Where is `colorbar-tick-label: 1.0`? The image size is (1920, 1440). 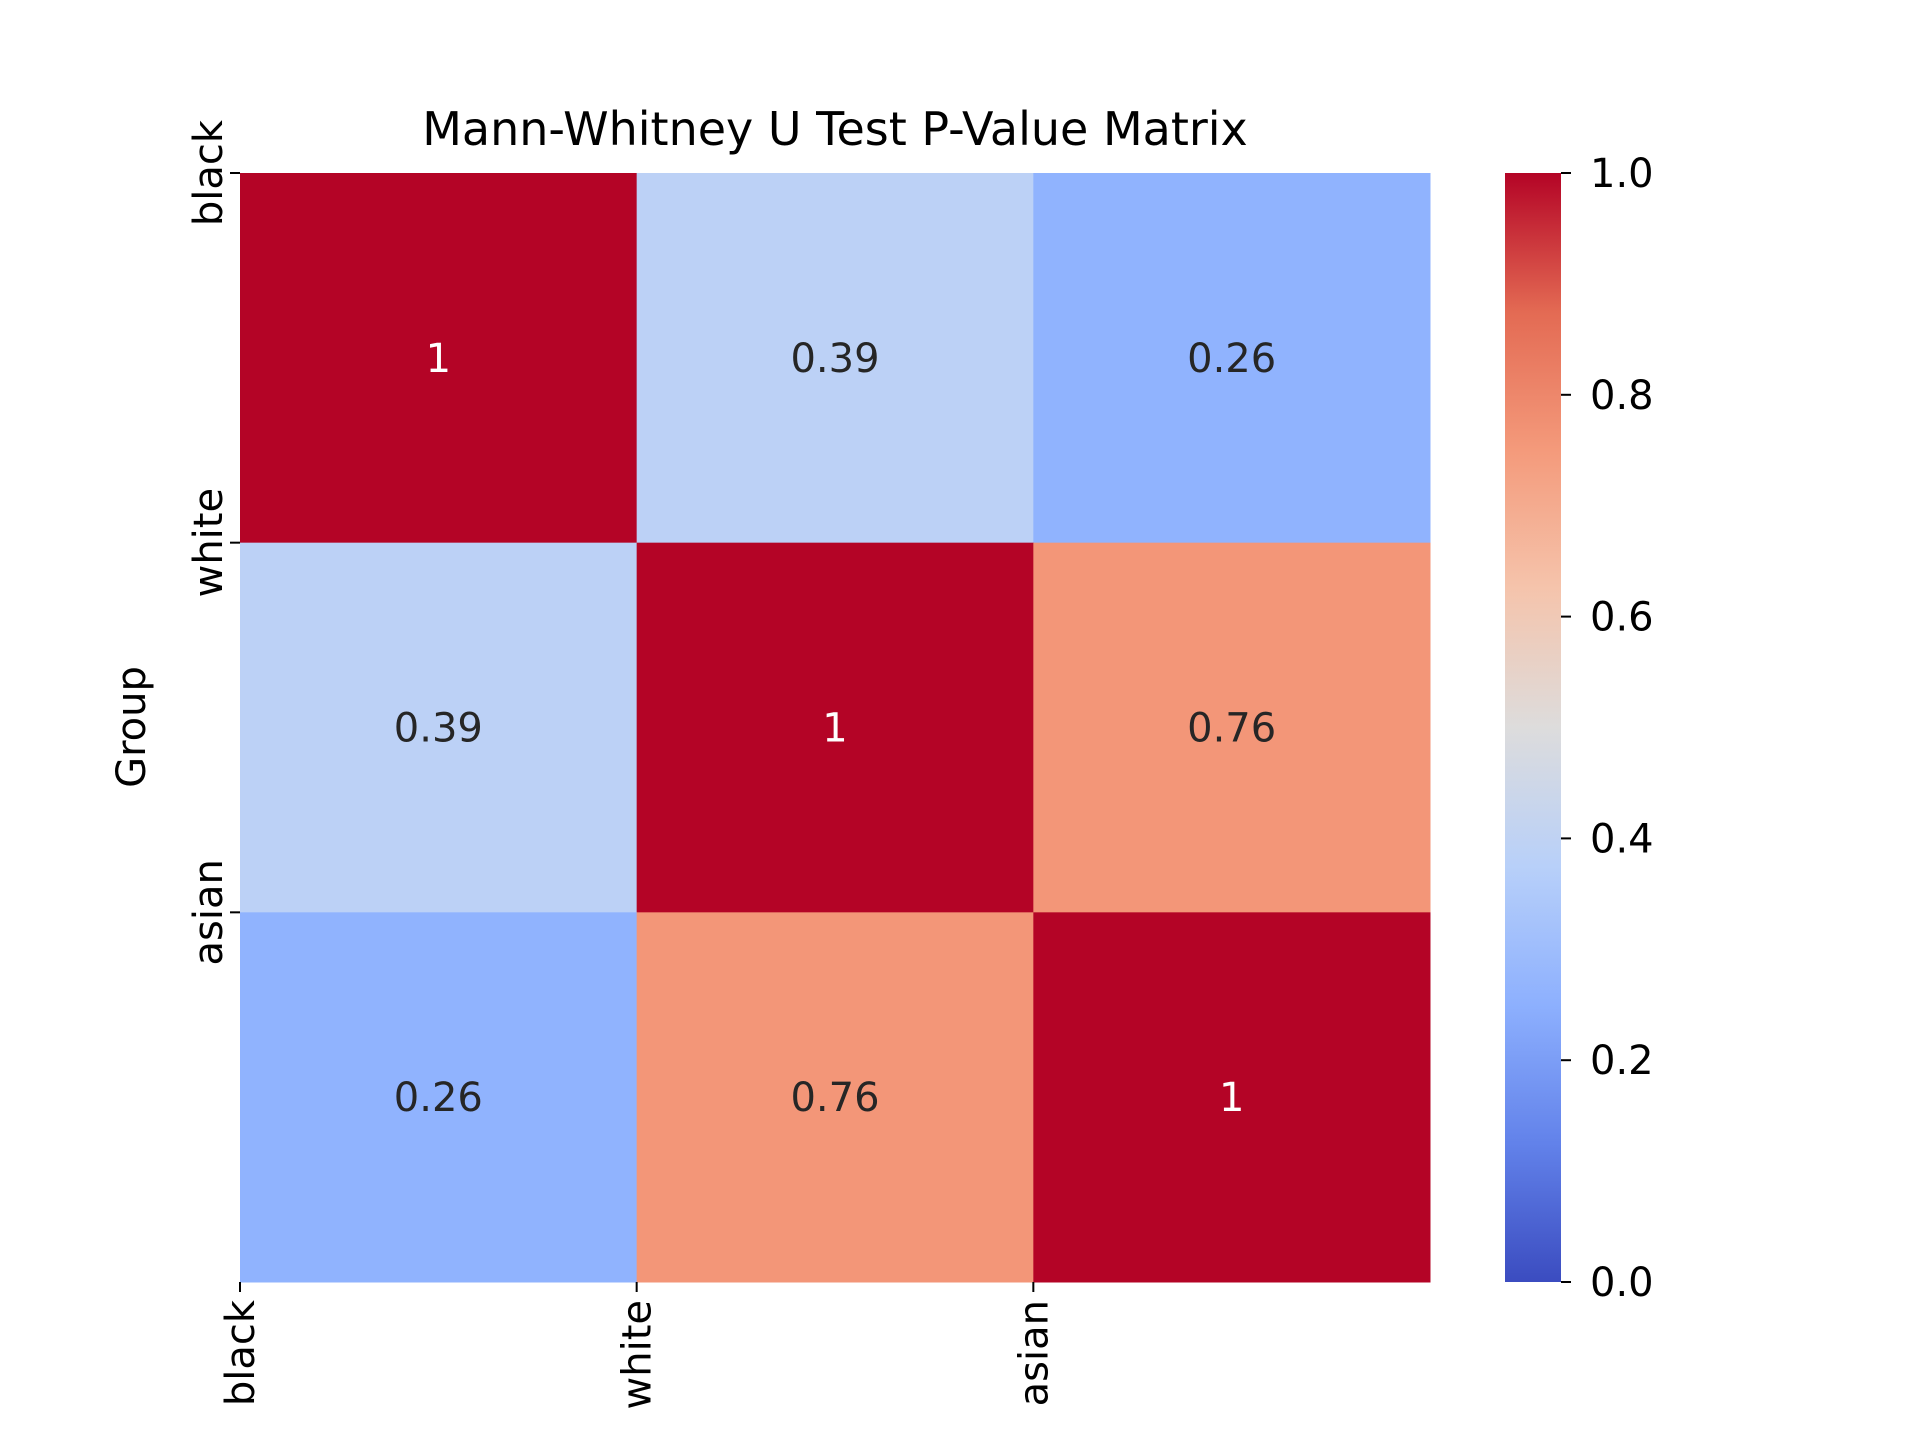
colorbar-tick-label: 1.0 is located at coordinates (1622, 174).